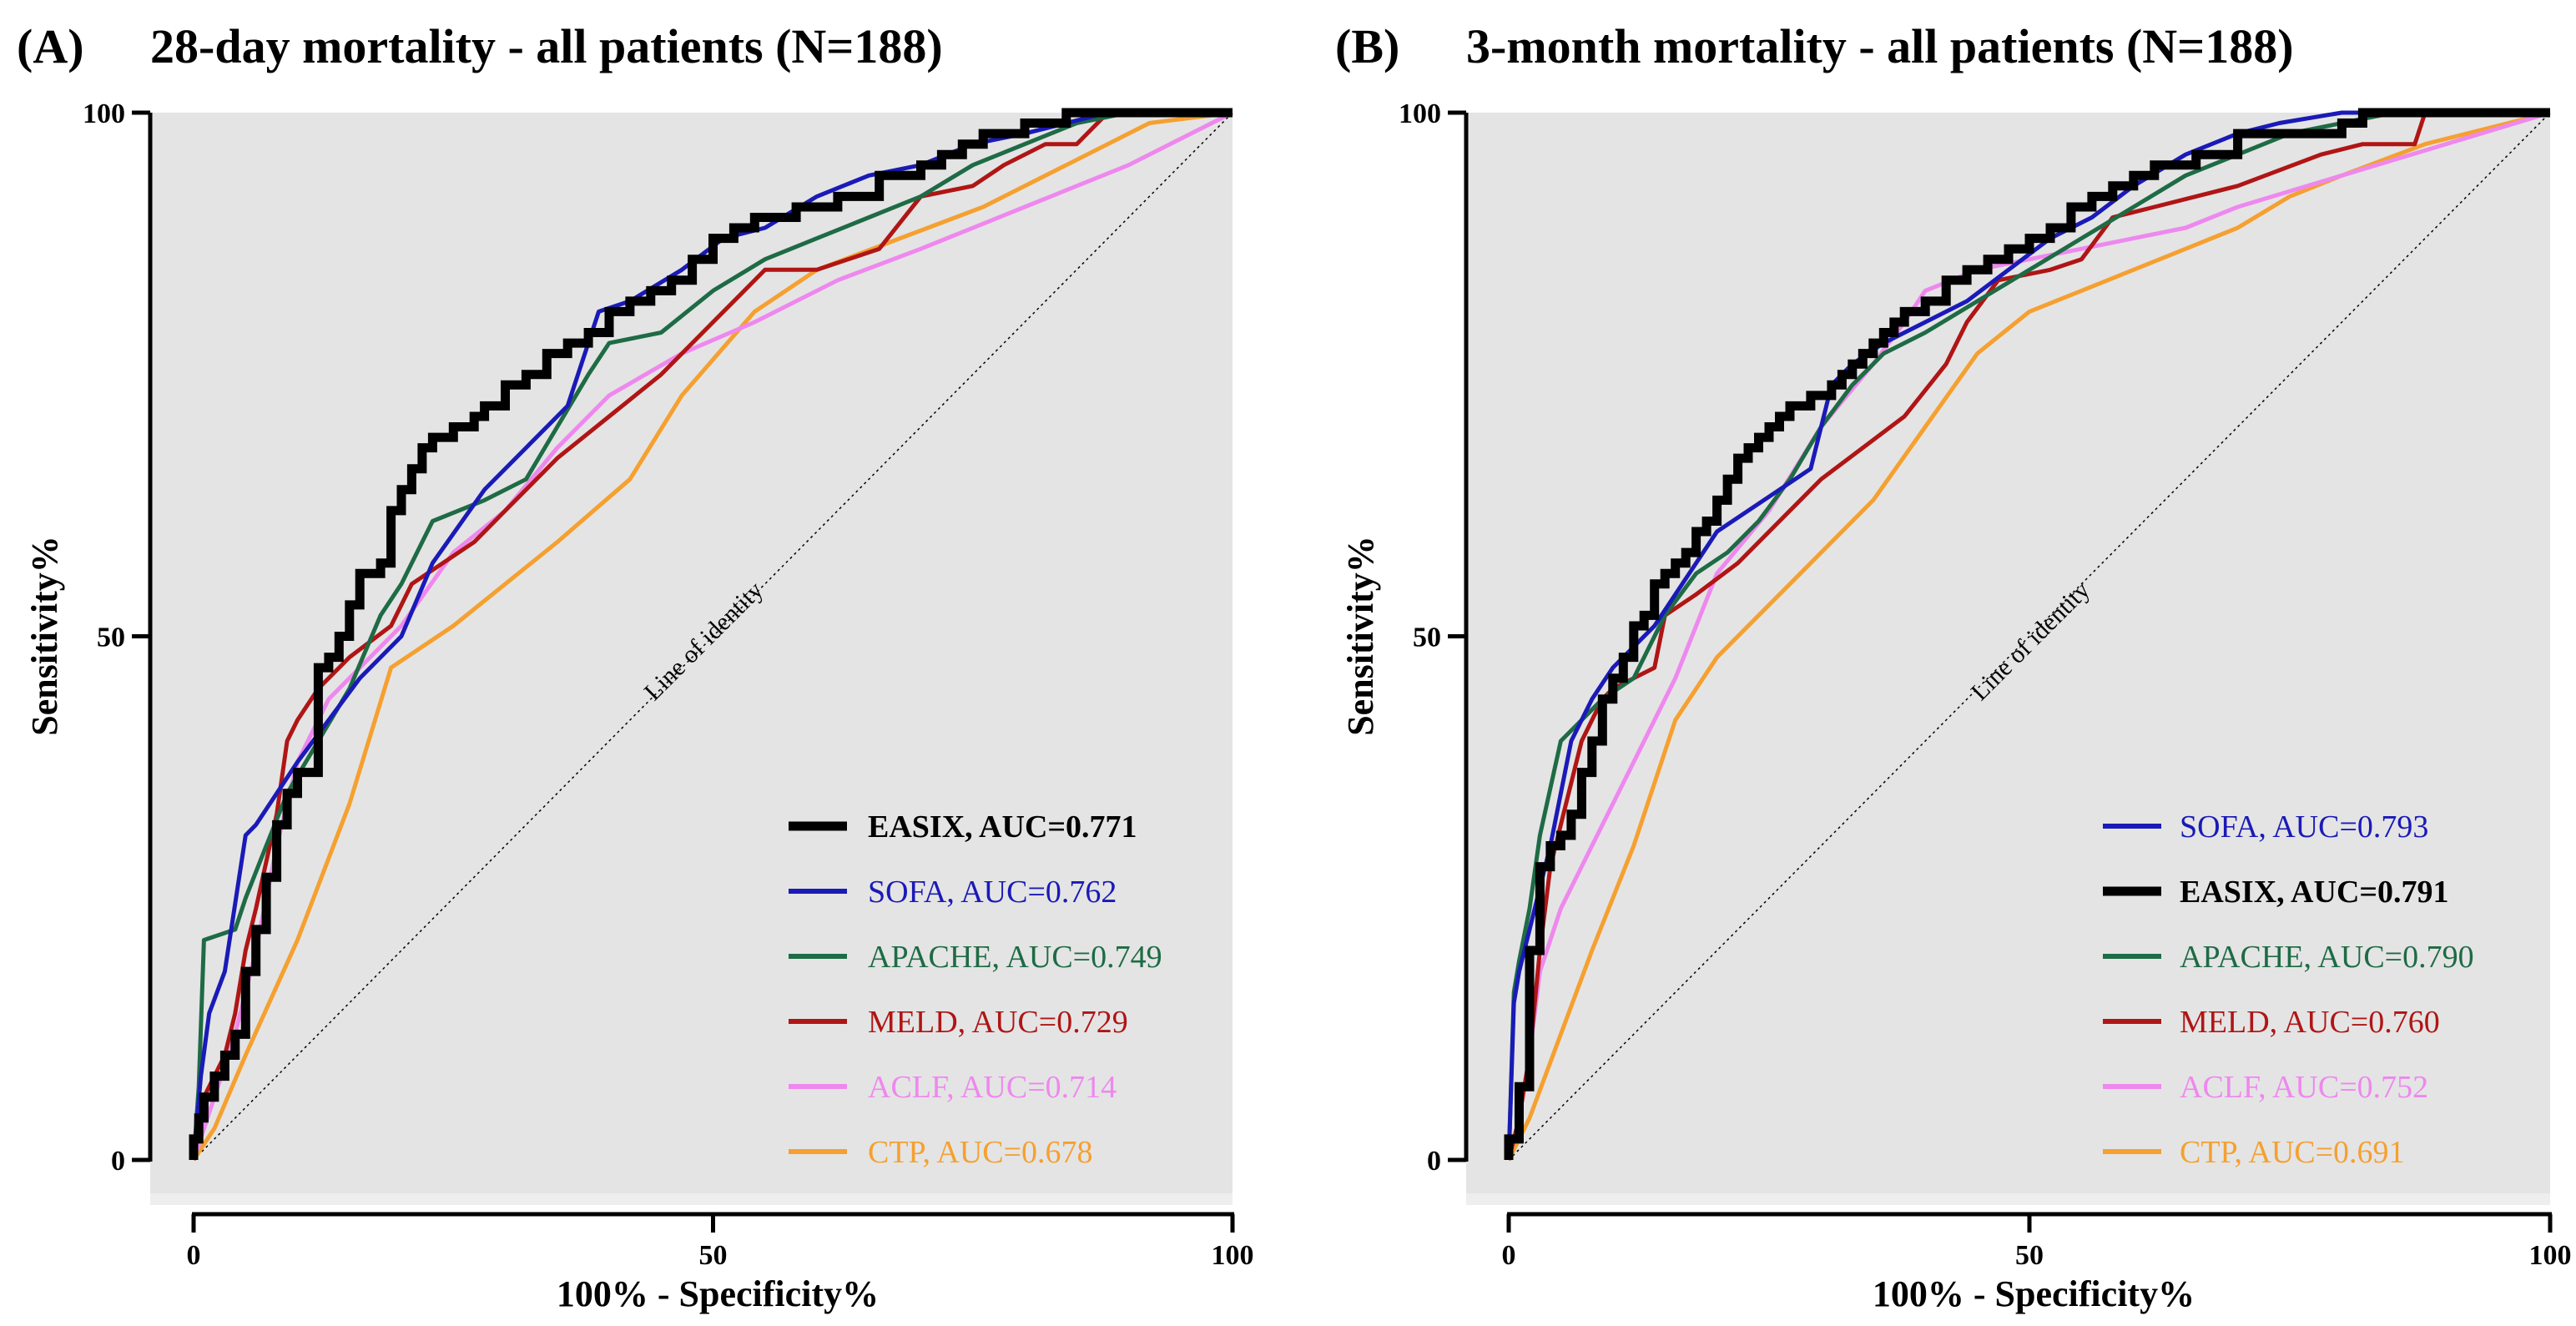  What do you see at coordinates (1880, 46) in the screenshot?
I see `chart-title: 3-month mortality - all patients (N=188)` at bounding box center [1880, 46].